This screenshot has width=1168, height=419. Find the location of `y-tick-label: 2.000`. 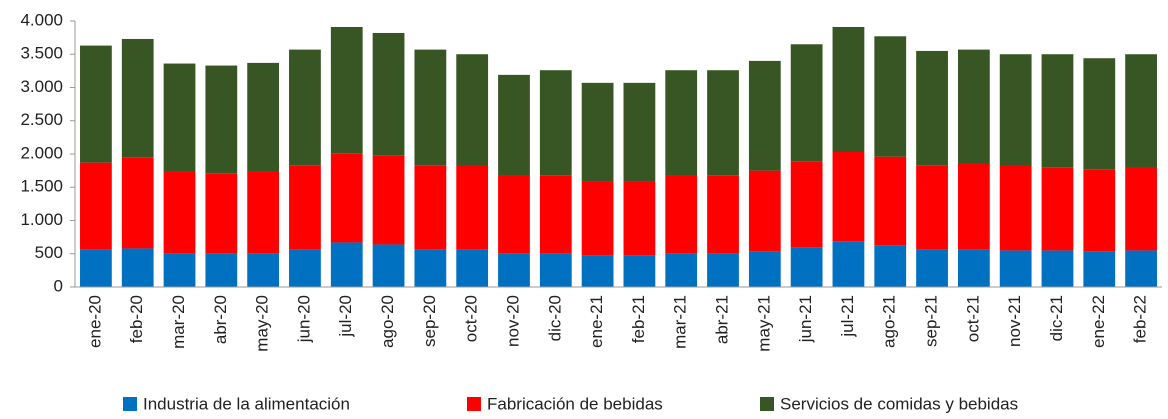

y-tick-label: 2.000 is located at coordinates (41, 152).